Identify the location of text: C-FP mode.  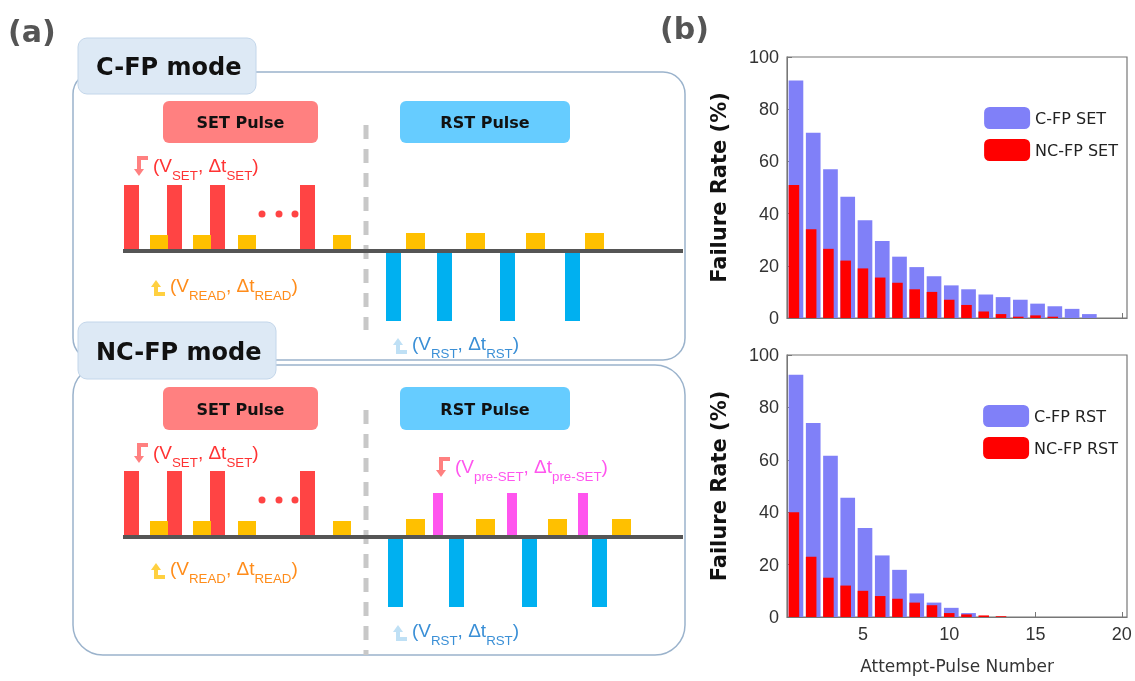
(169, 67).